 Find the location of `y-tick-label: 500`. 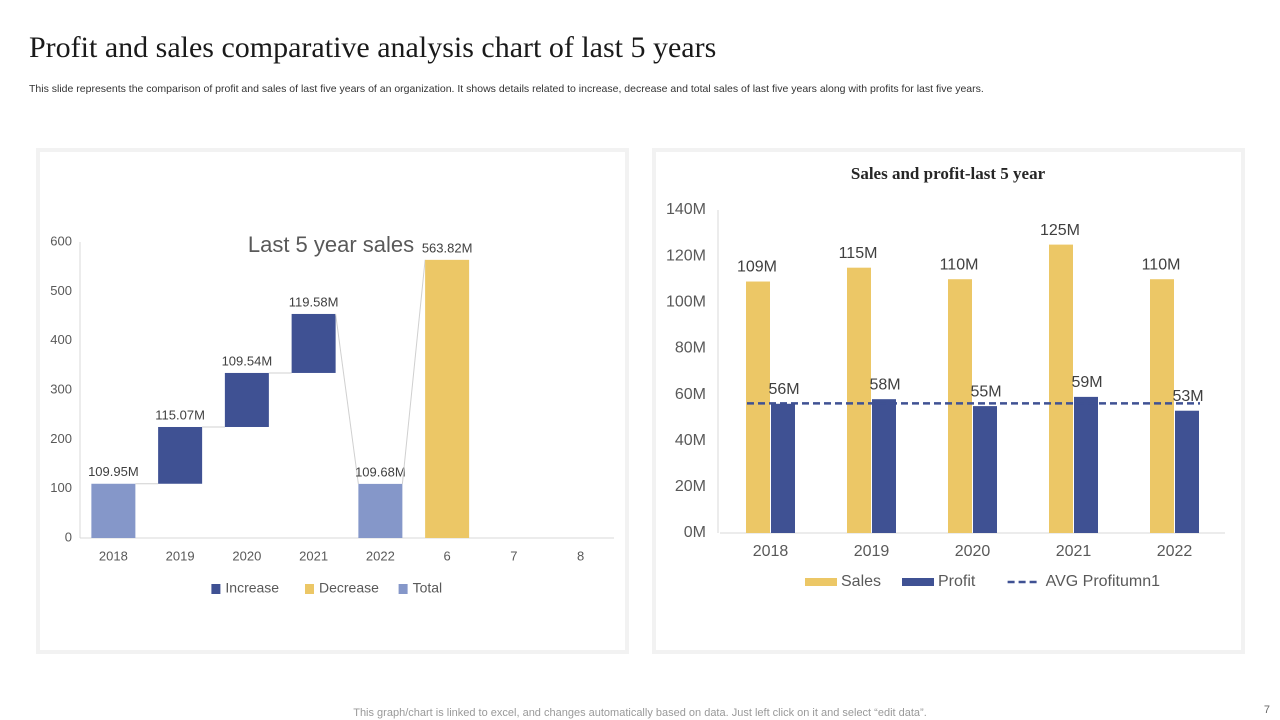

y-tick-label: 500 is located at coordinates (61, 290).